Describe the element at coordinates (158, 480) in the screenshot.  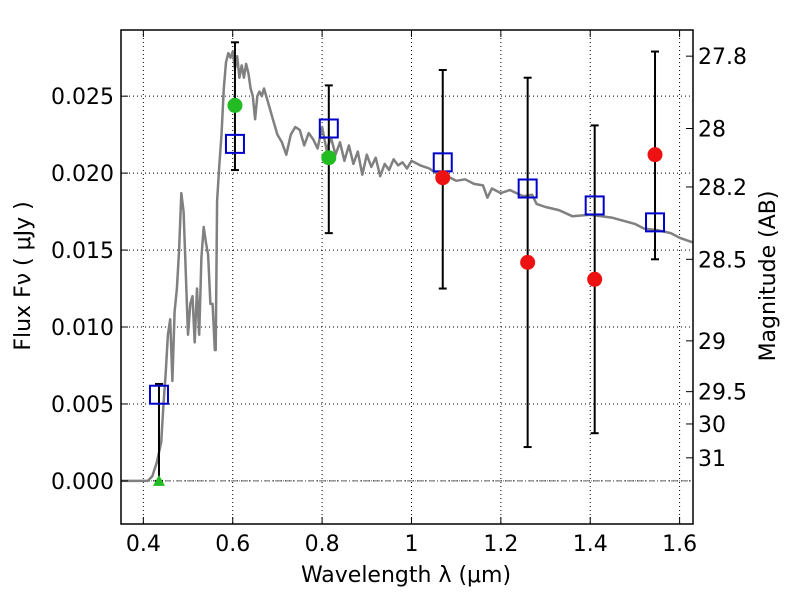
I see `upper-limit-marker` at that location.